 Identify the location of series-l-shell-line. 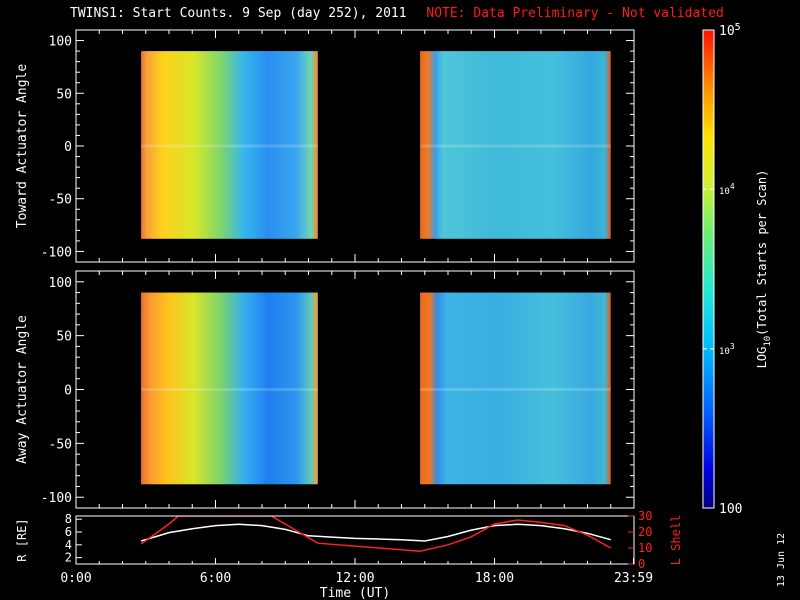
(376, 534).